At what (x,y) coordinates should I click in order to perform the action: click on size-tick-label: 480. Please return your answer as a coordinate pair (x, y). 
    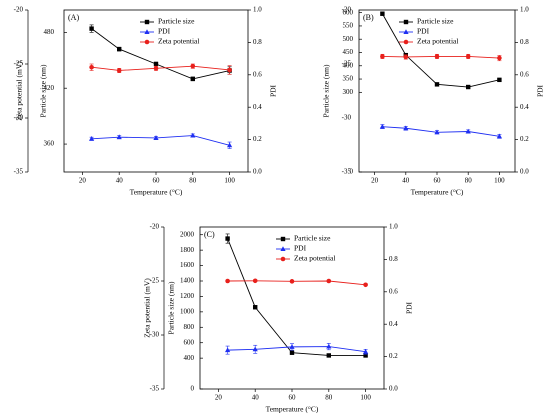
    Looking at the image, I should click on (49, 32).